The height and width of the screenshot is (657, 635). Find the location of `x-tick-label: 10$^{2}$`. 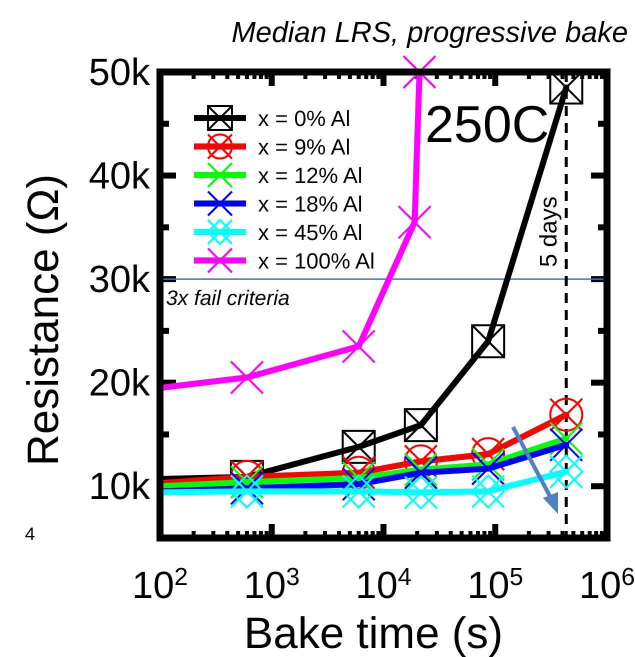

x-tick-label: 10$^{2}$ is located at coordinates (160, 585).